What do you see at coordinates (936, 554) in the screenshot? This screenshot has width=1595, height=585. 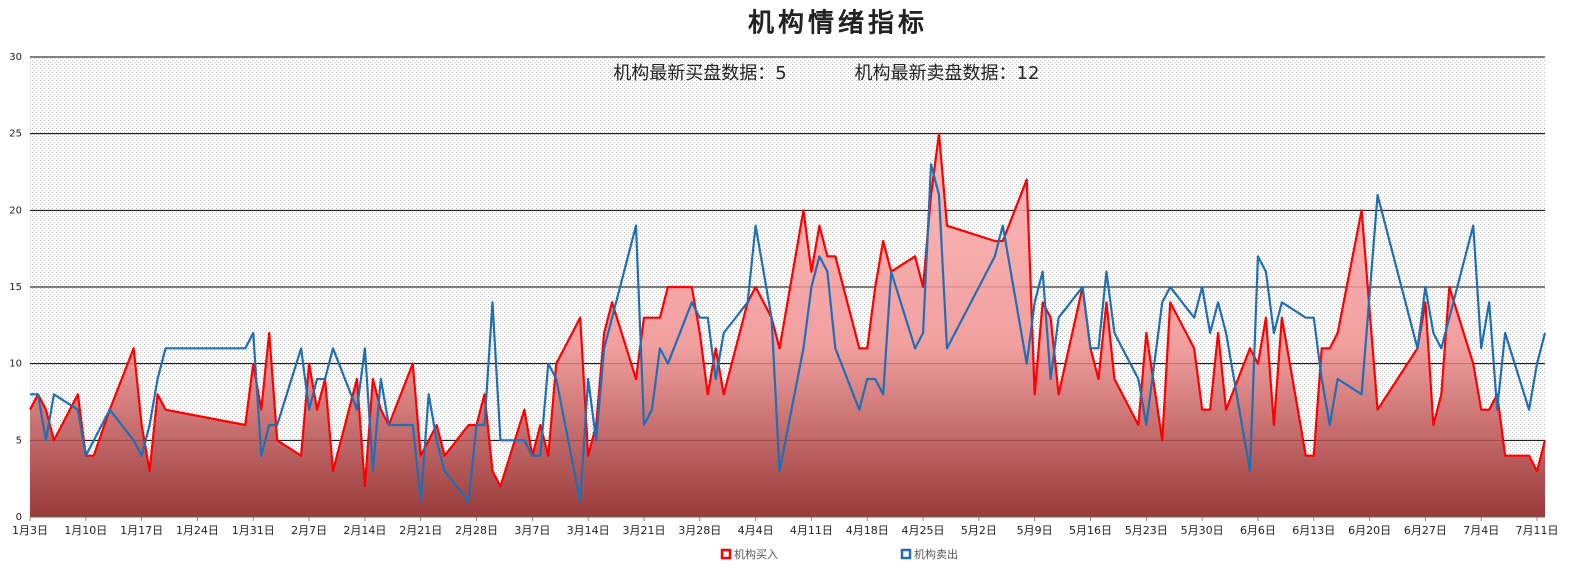 I see `legend-label: 机构卖出` at bounding box center [936, 554].